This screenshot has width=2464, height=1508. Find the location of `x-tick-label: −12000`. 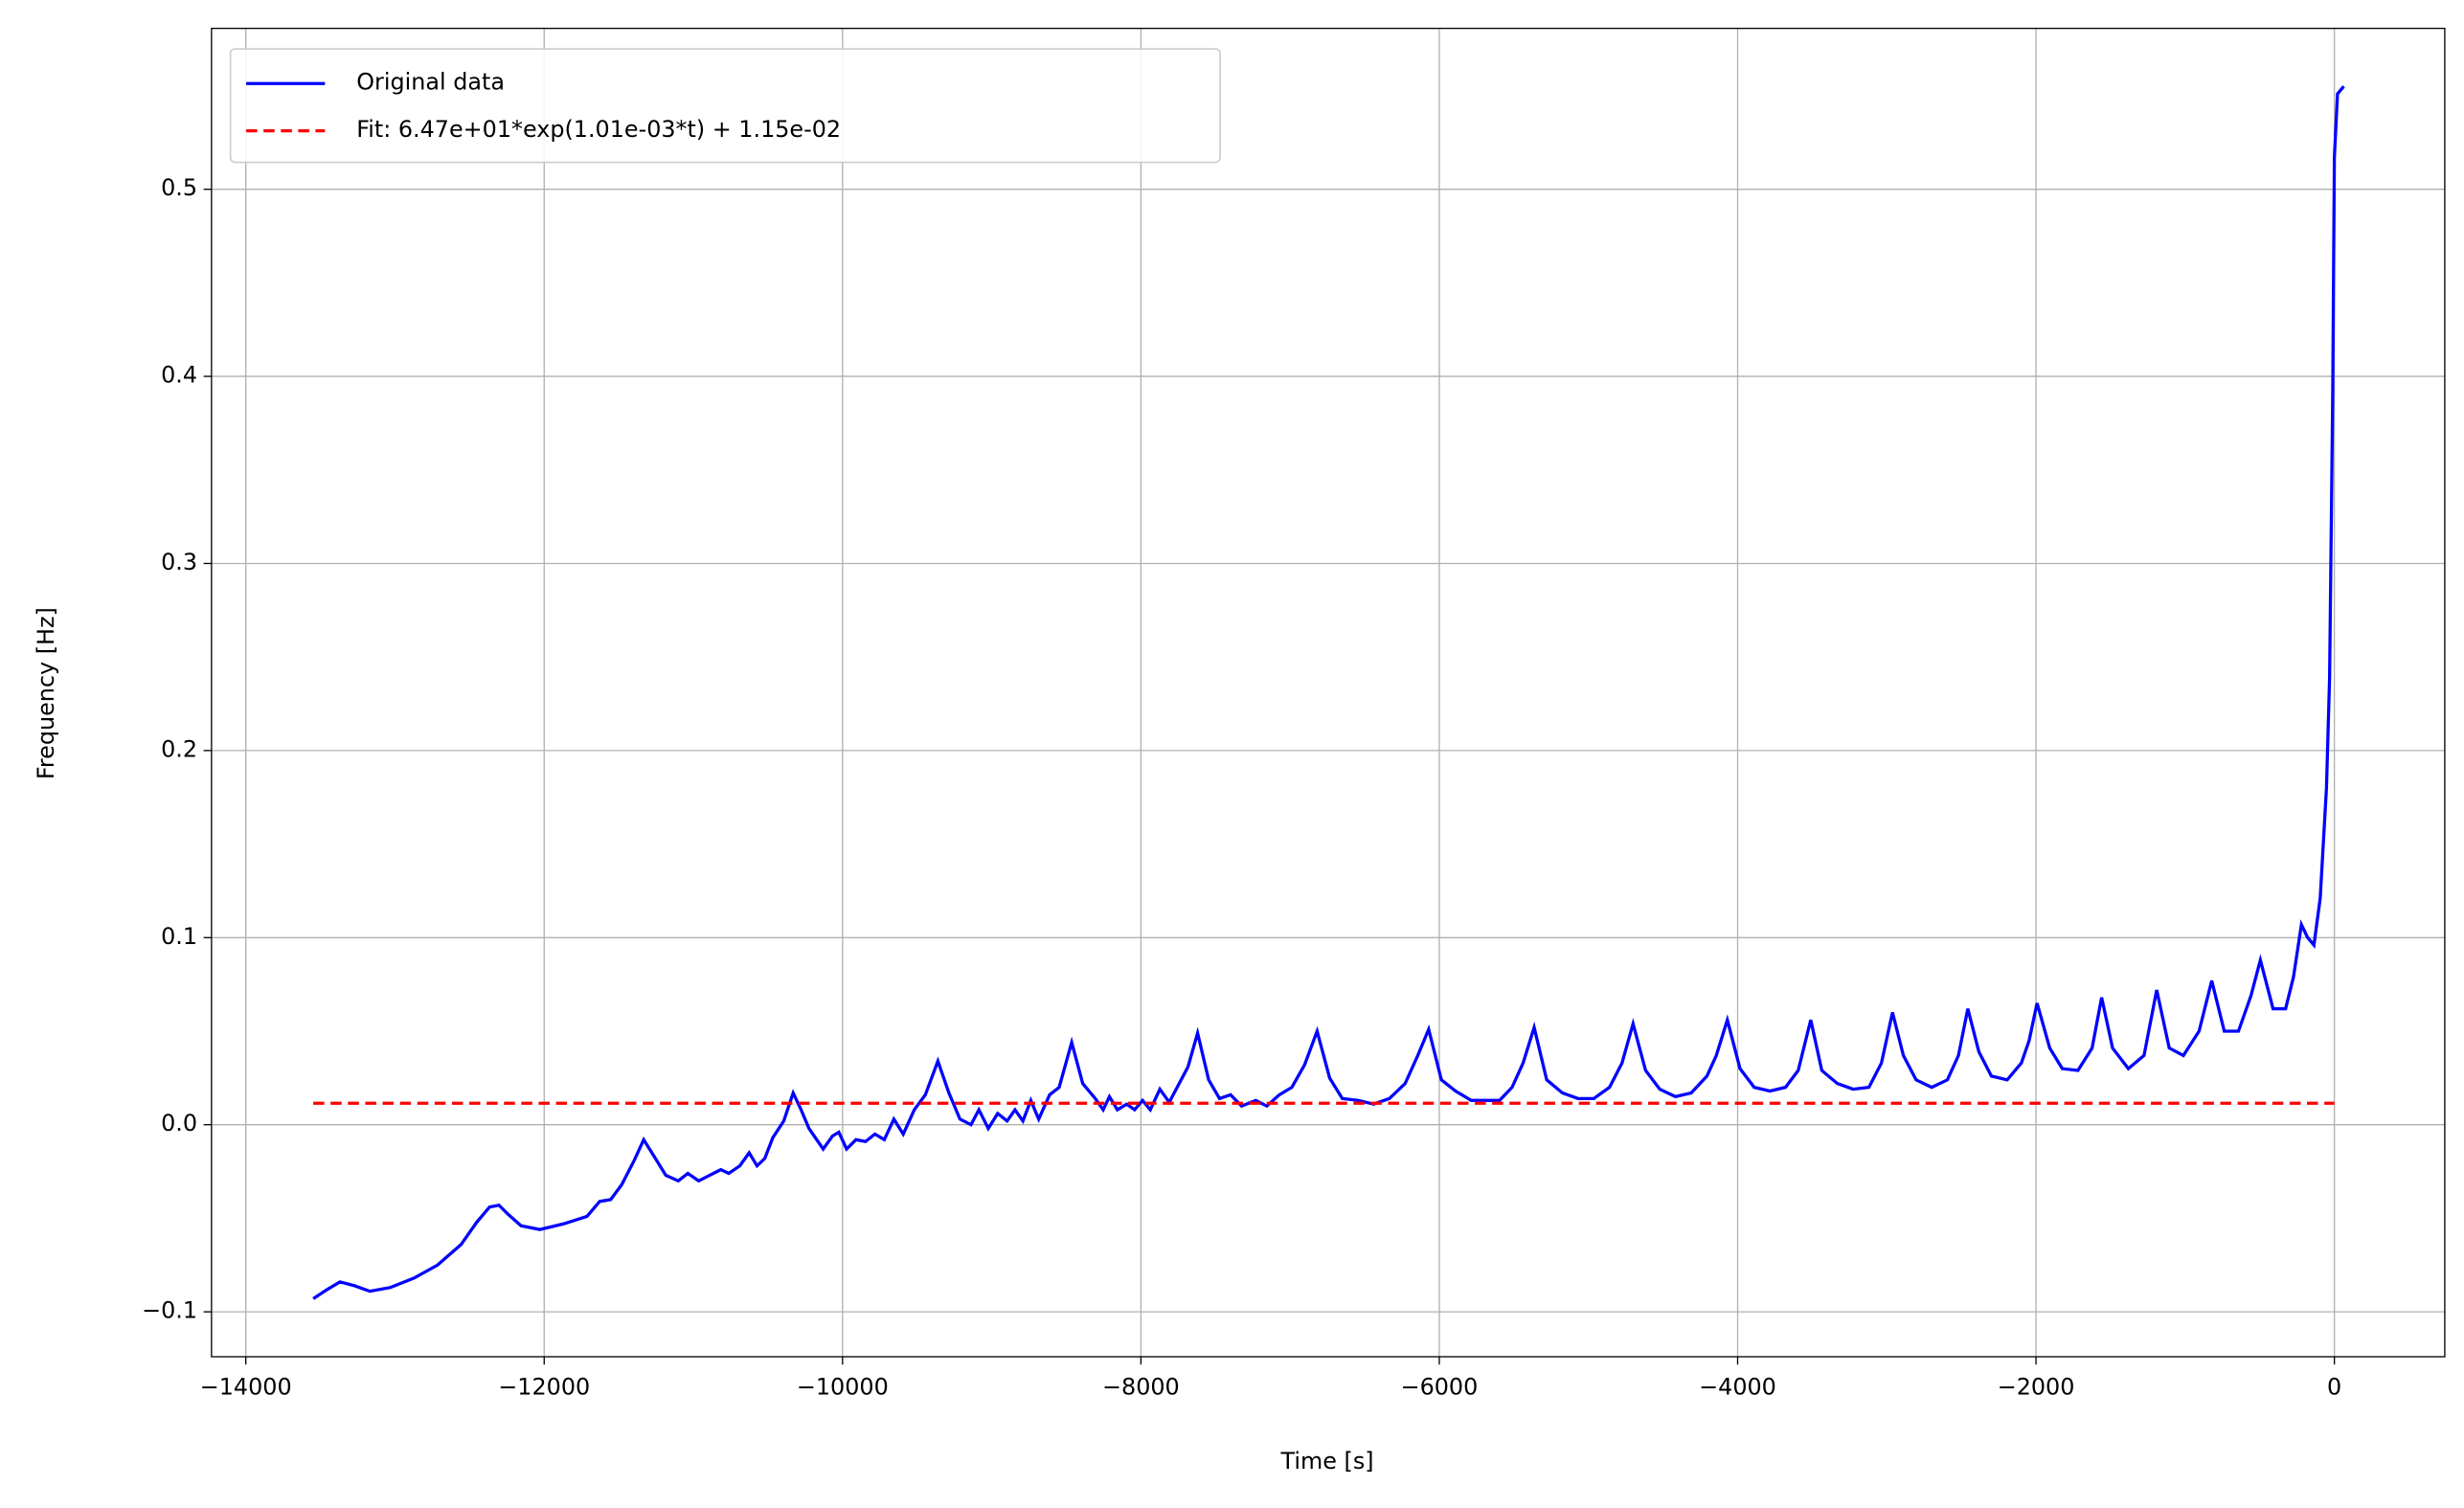

x-tick-label: −12000 is located at coordinates (544, 1387).